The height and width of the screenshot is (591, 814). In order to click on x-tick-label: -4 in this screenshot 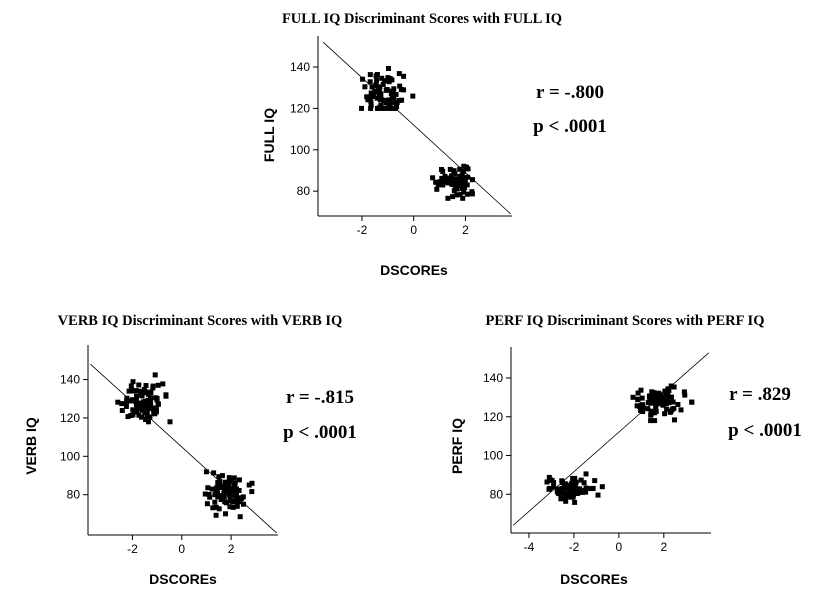, I will do `click(529, 547)`.